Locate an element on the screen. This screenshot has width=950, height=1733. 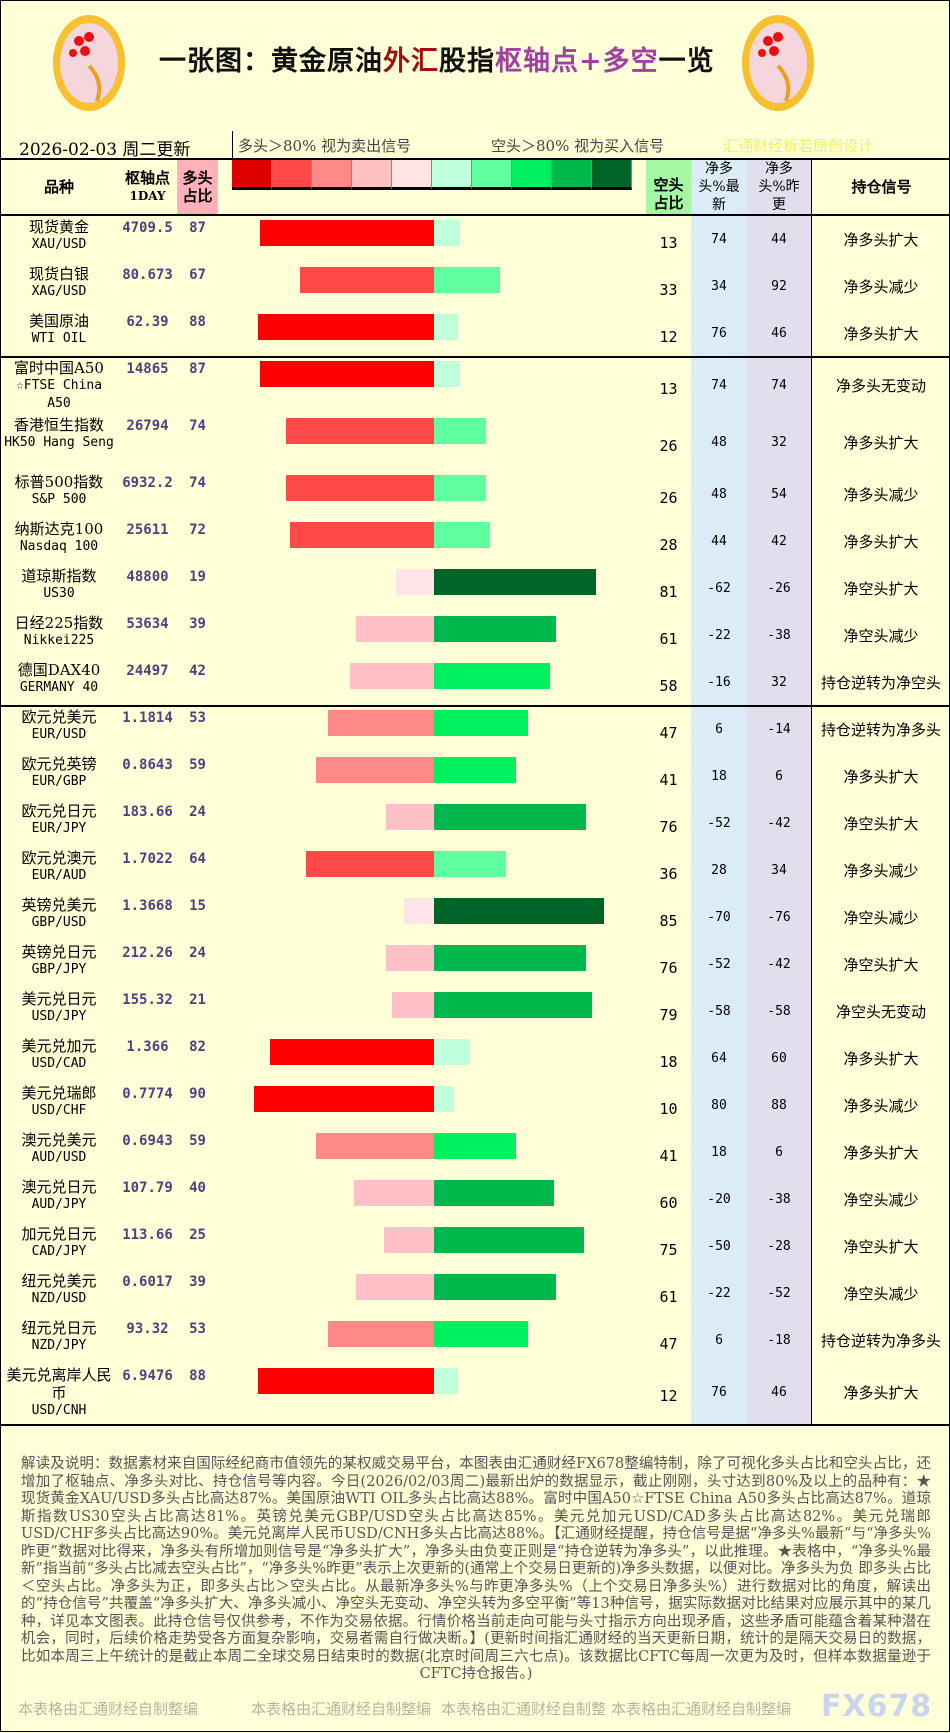
short-pct: 41 is located at coordinates (668, 1155).